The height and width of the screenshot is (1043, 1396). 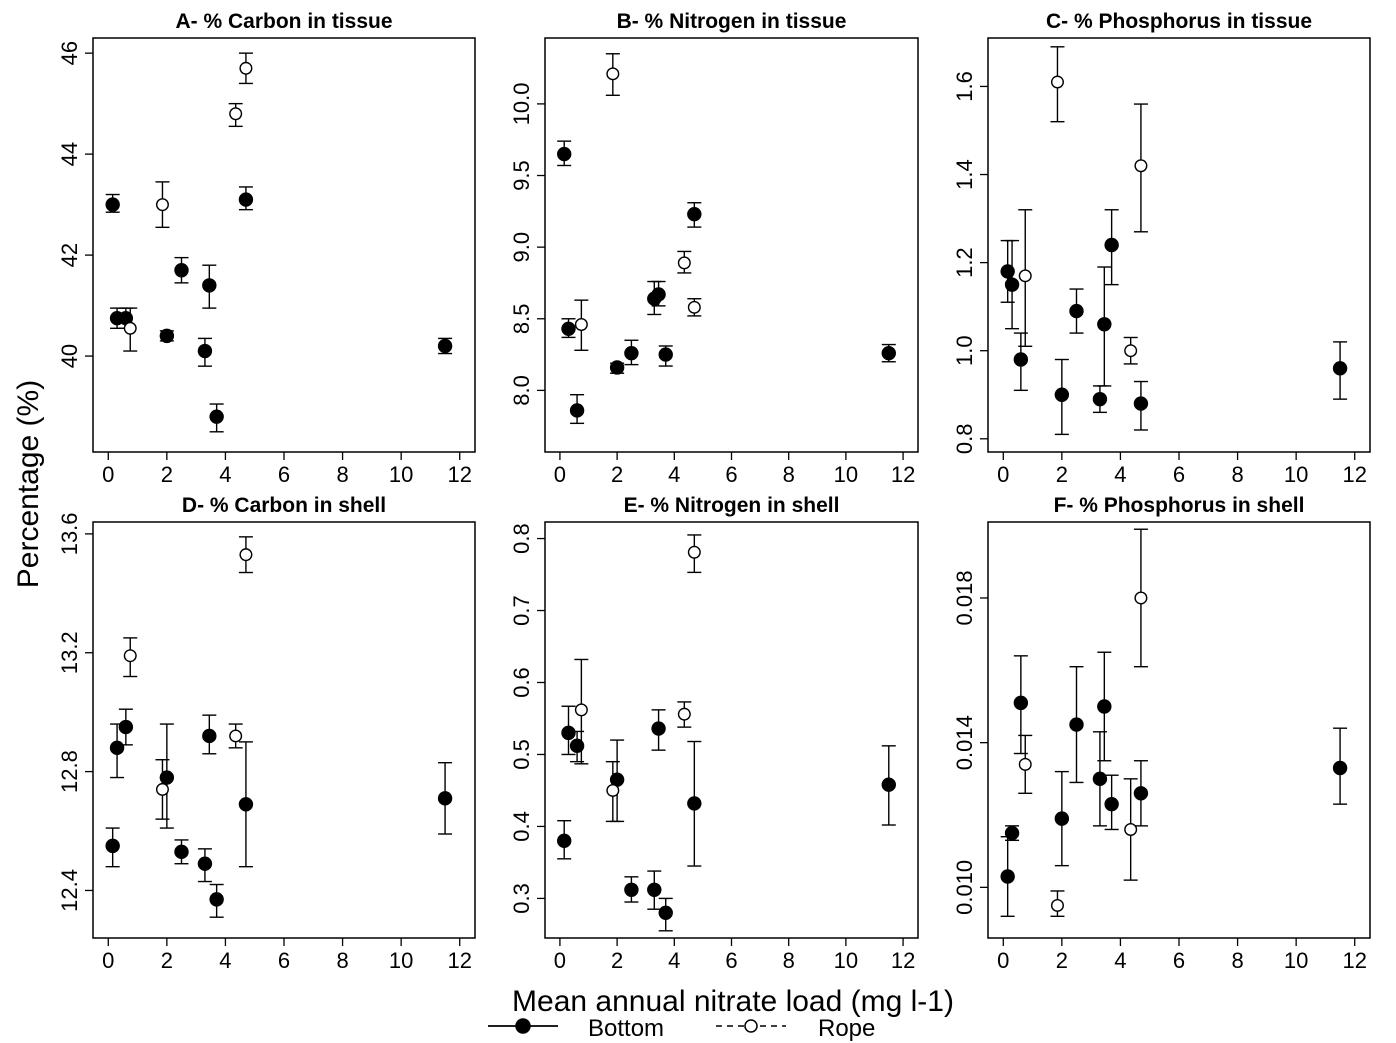 I want to click on y-tick-label: 0.014, so click(x=964, y=742).